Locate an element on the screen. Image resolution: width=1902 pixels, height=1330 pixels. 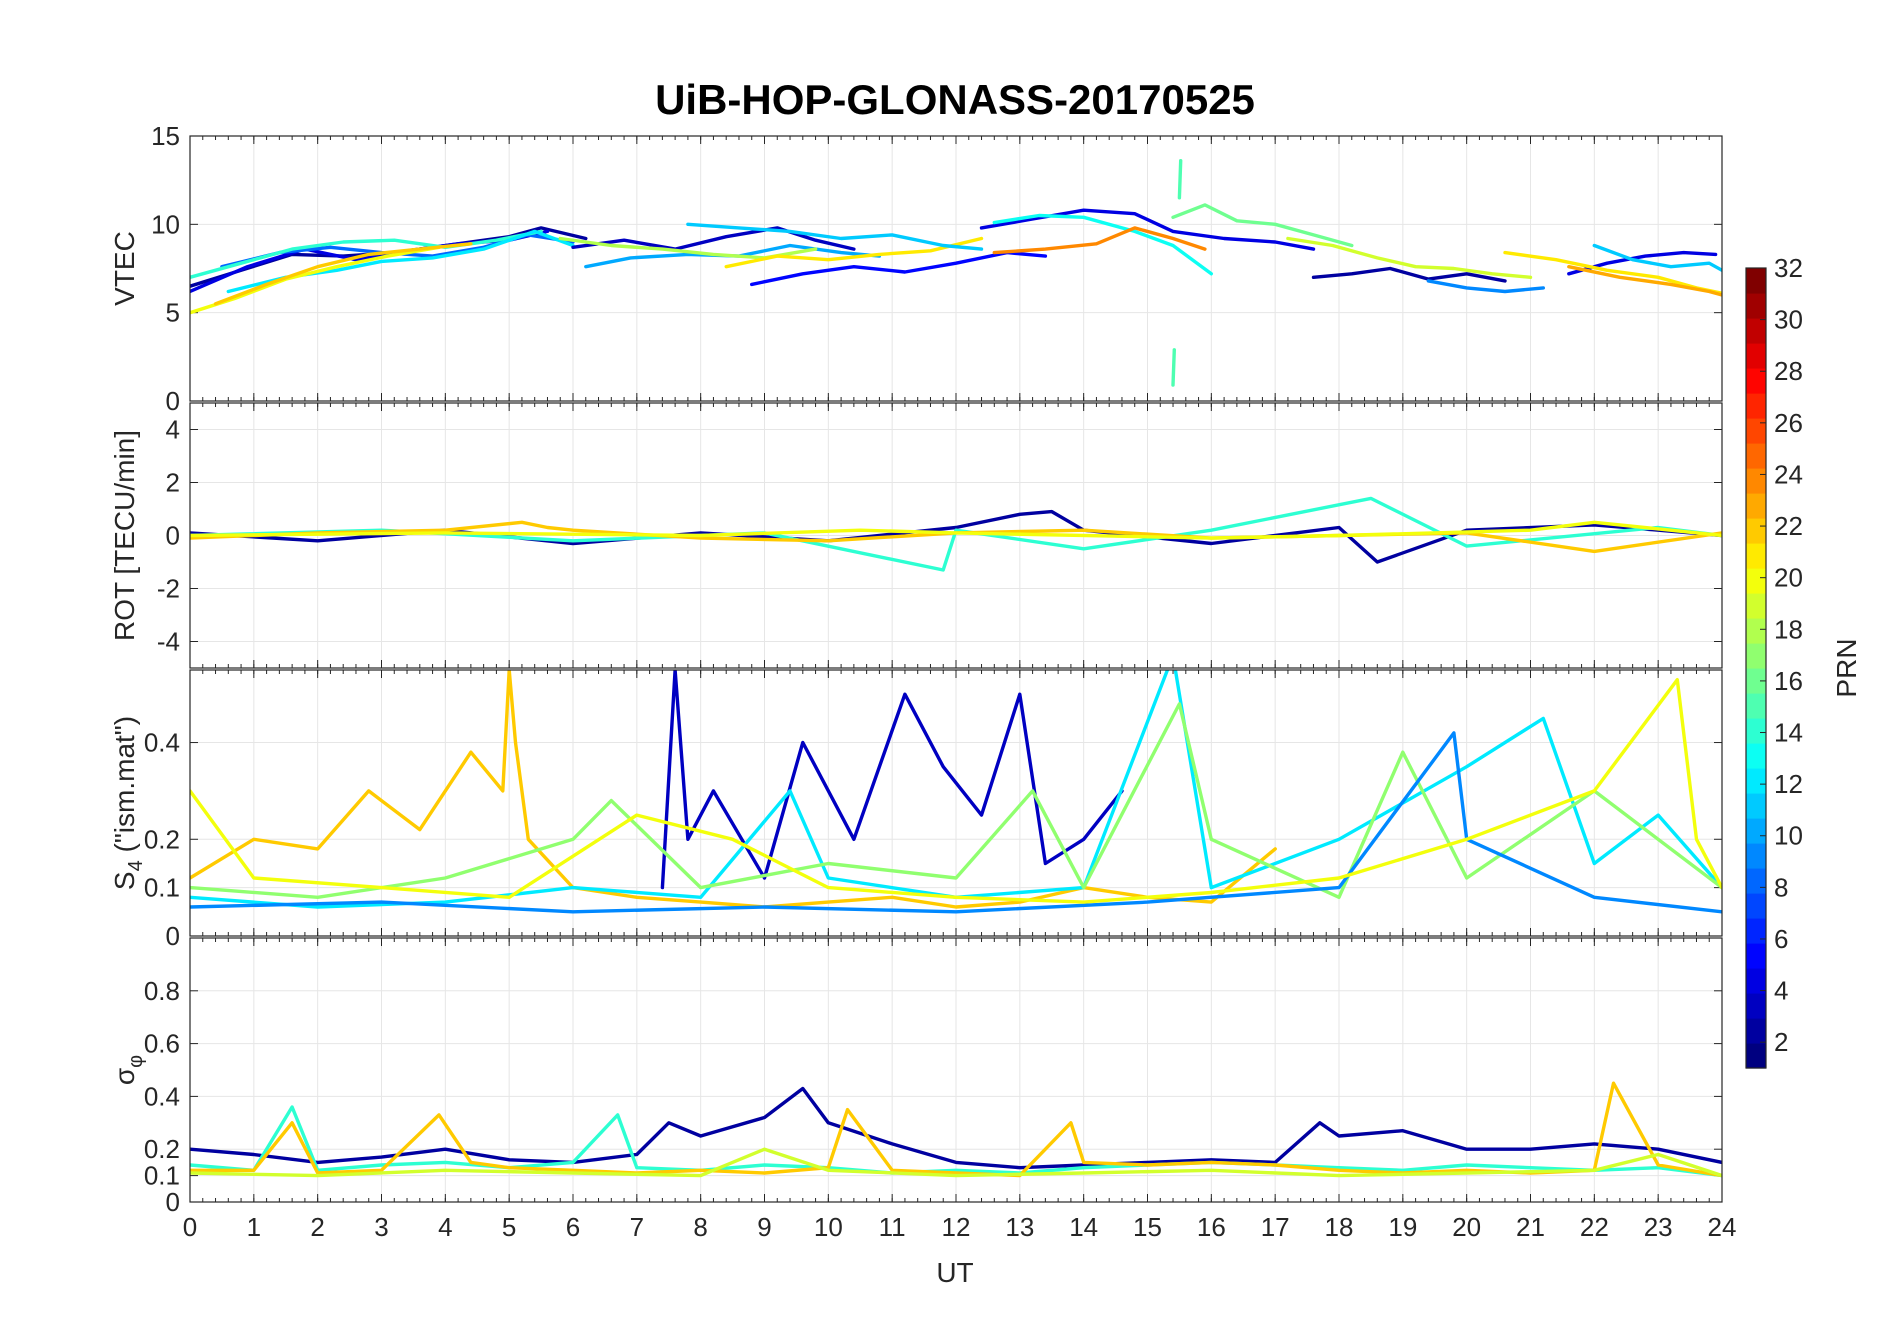
colorbar-tick-label: 32 is located at coordinates (1788, 268).